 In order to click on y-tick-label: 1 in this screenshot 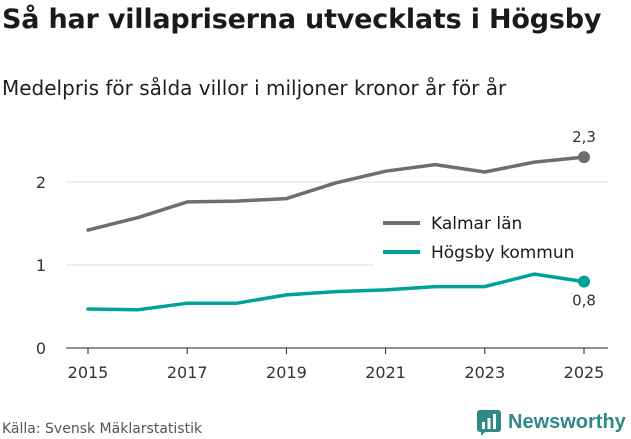, I will do `click(41, 265)`.